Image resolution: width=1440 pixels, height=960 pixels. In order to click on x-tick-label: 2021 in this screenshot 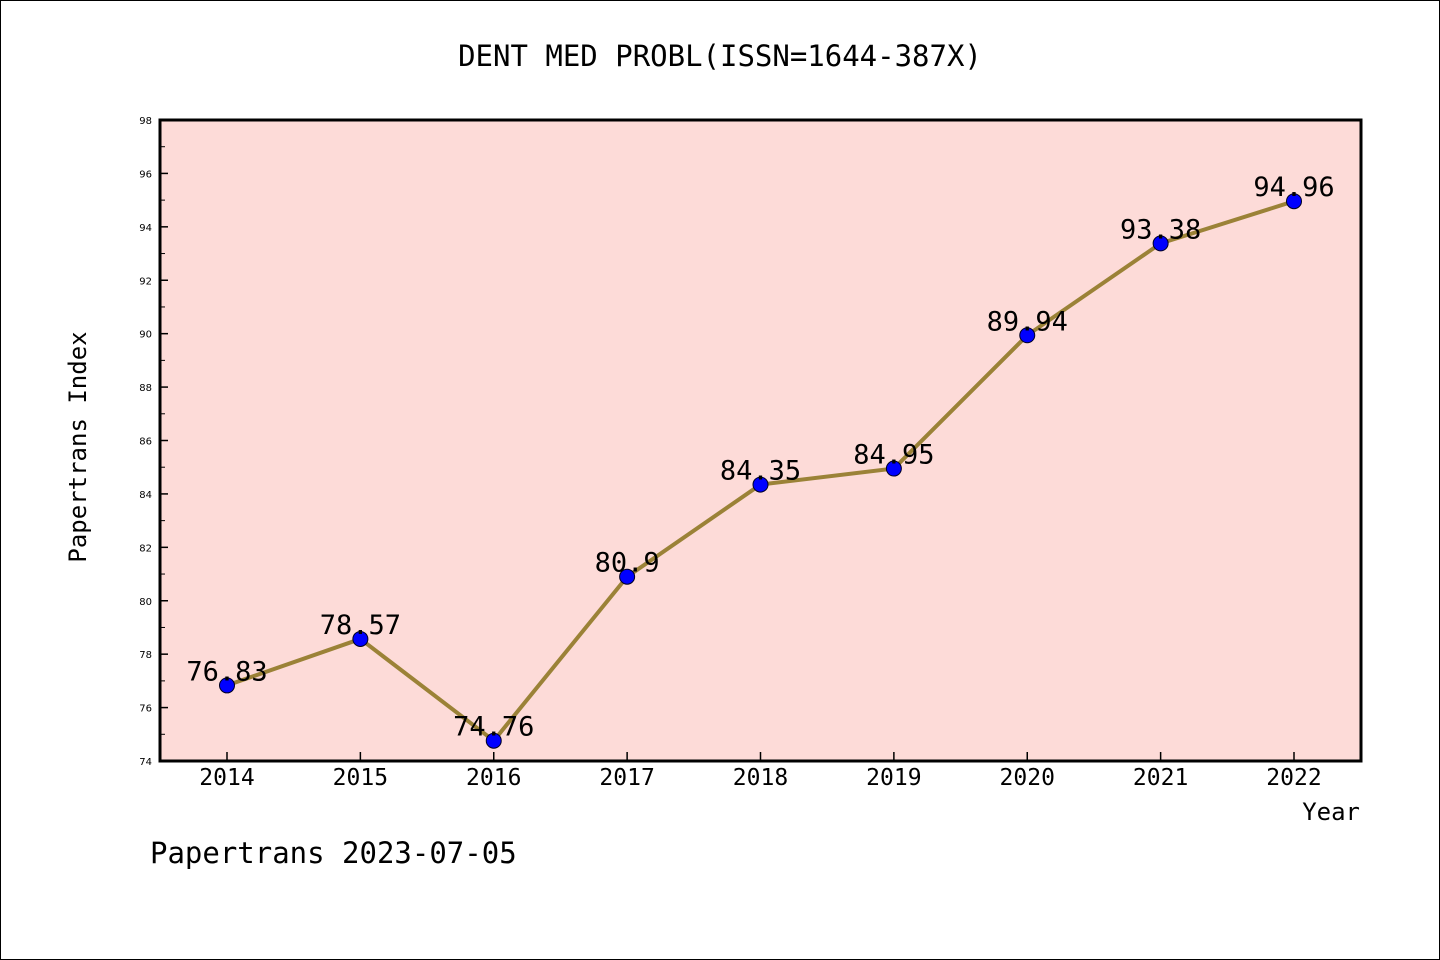, I will do `click(1160, 778)`.